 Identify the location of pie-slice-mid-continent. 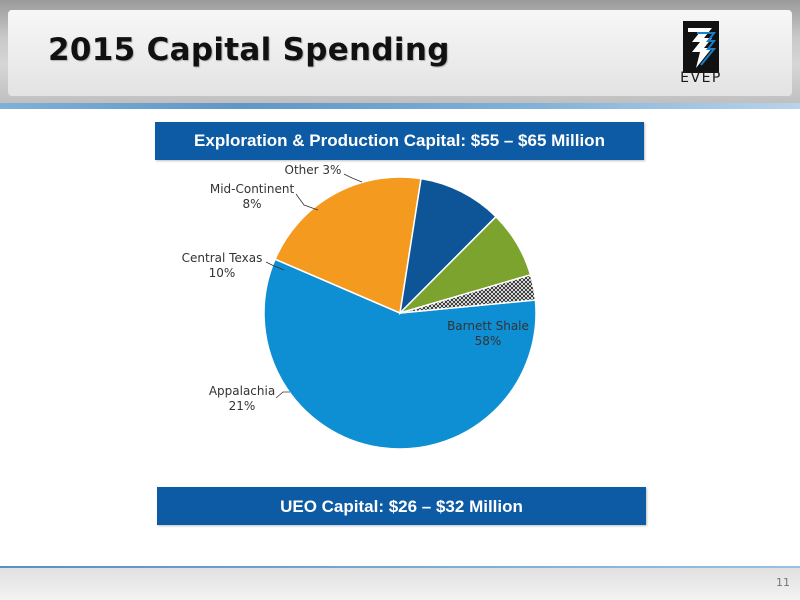
(465, 264).